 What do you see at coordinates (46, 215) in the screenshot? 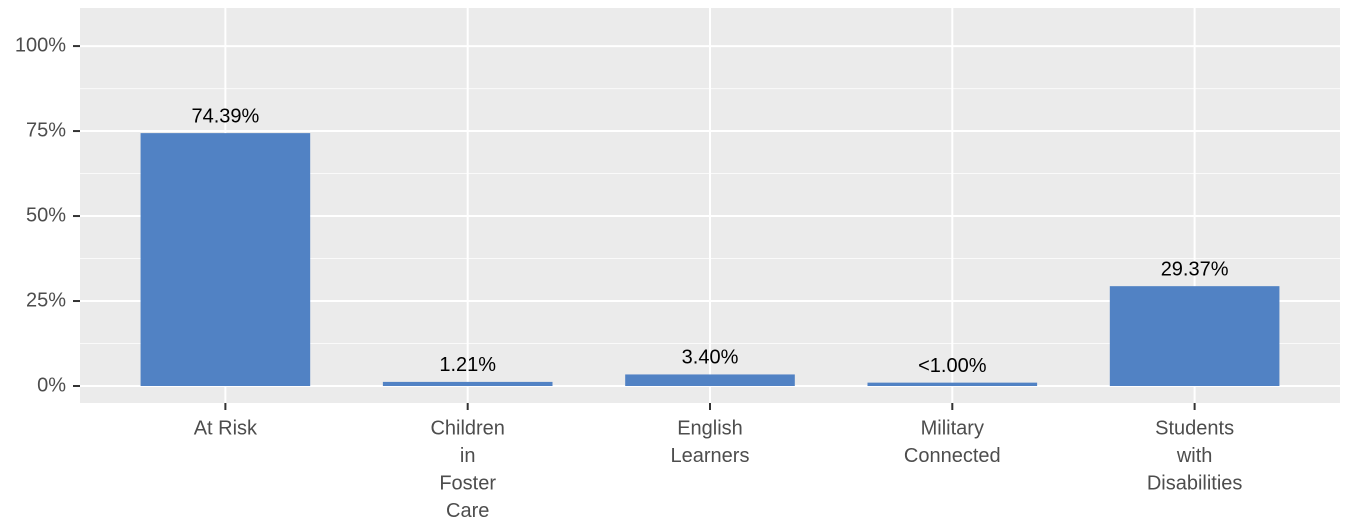
I see `y-tick-label: 50%` at bounding box center [46, 215].